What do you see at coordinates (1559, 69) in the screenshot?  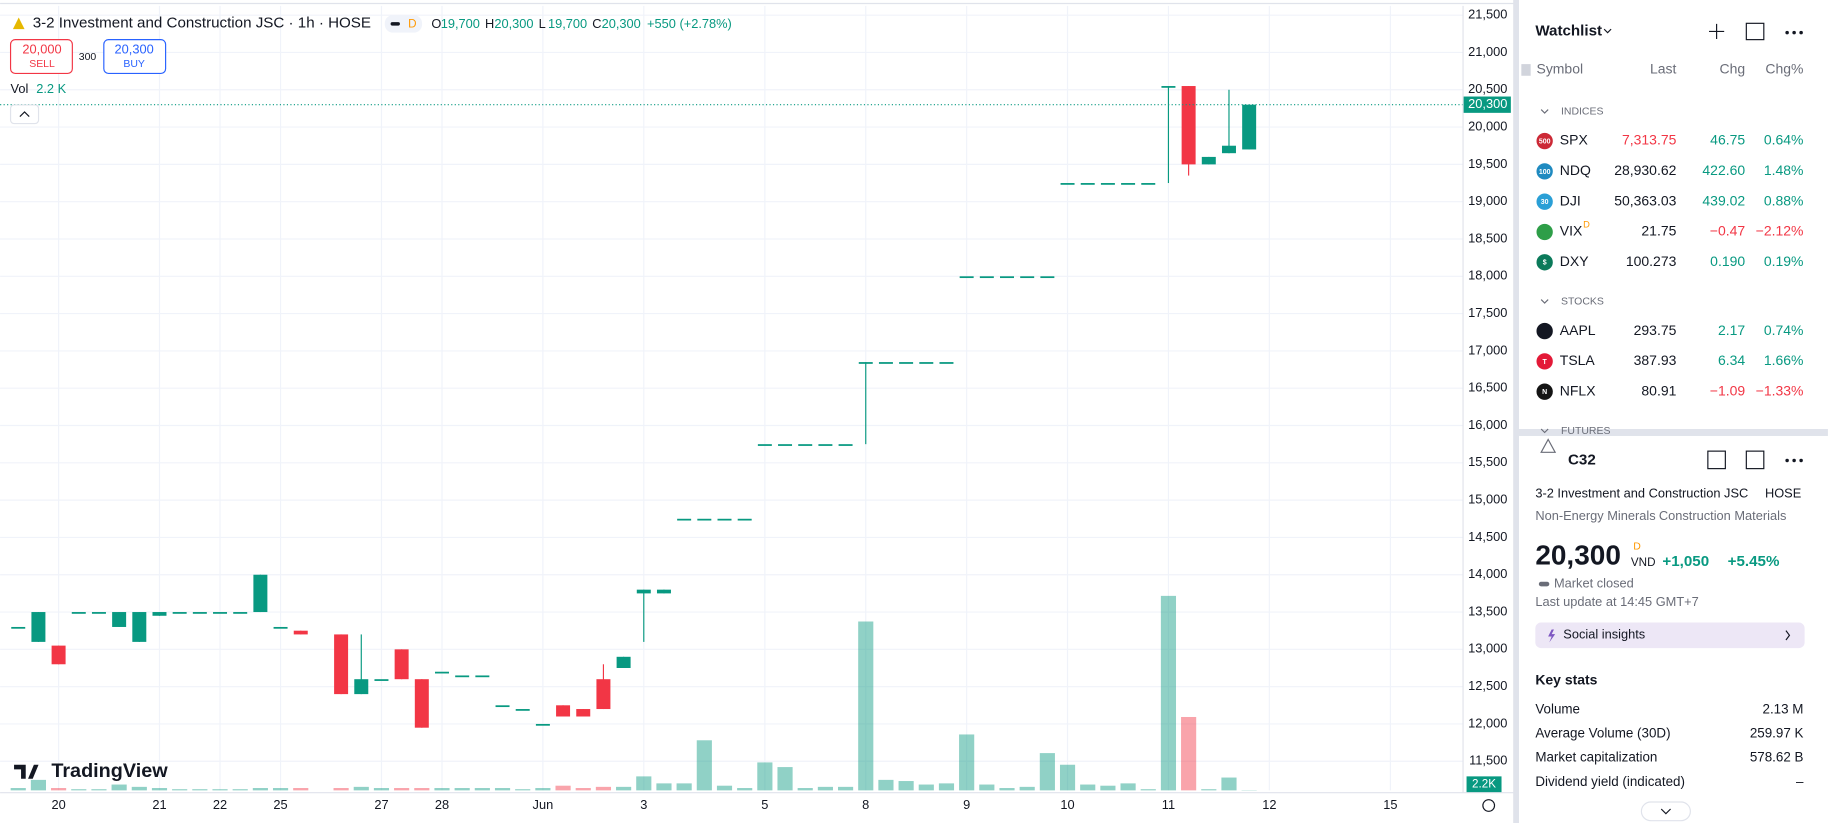 I see `column-header: Symbol` at bounding box center [1559, 69].